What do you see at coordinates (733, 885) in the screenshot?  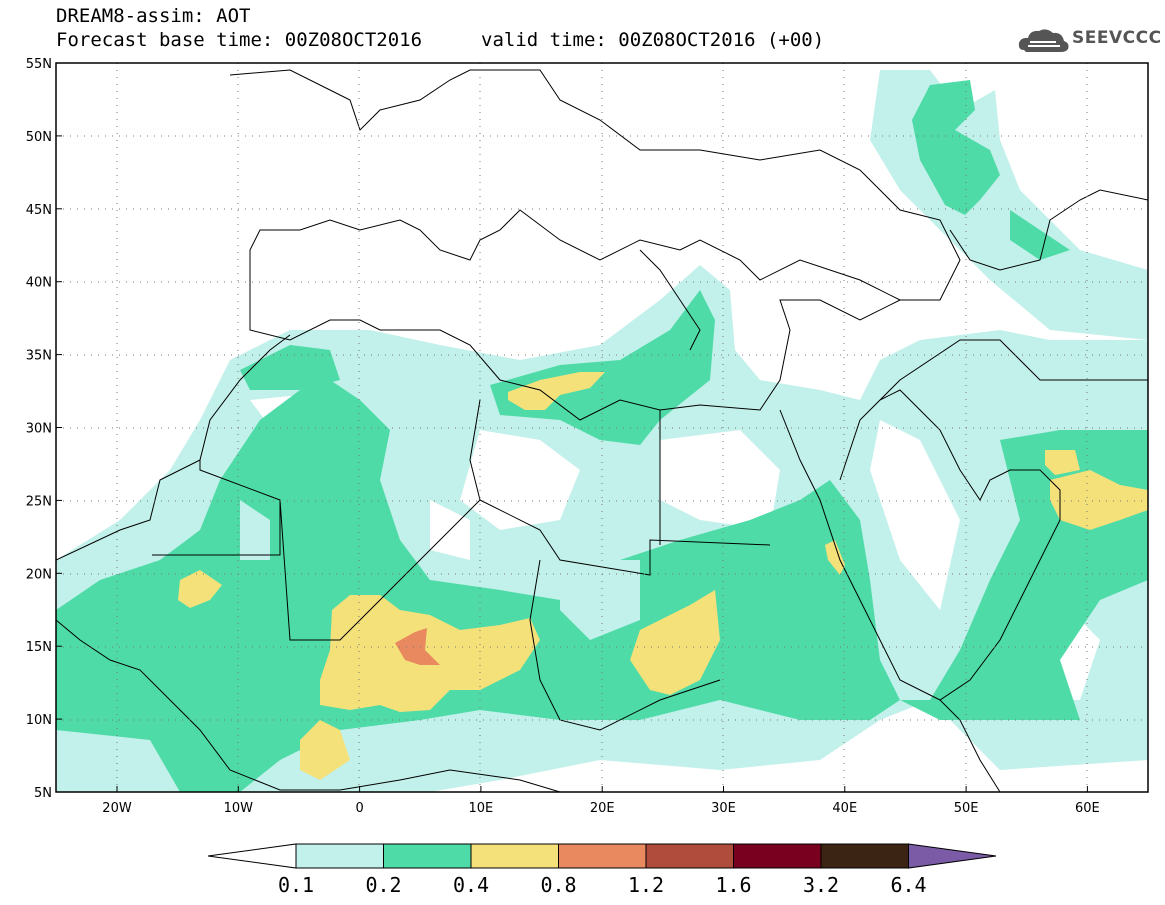 I see `colorbar-label: 1.6` at bounding box center [733, 885].